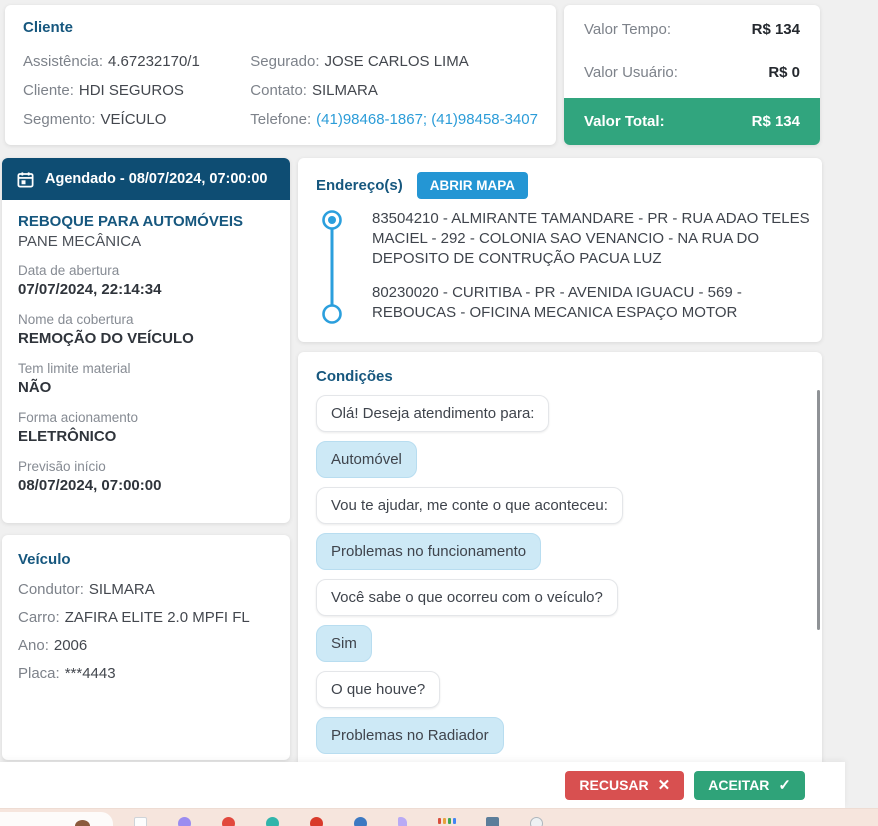 This screenshot has width=878, height=826. Describe the element at coordinates (784, 785) in the screenshot. I see `check-icon: ✓` at that location.